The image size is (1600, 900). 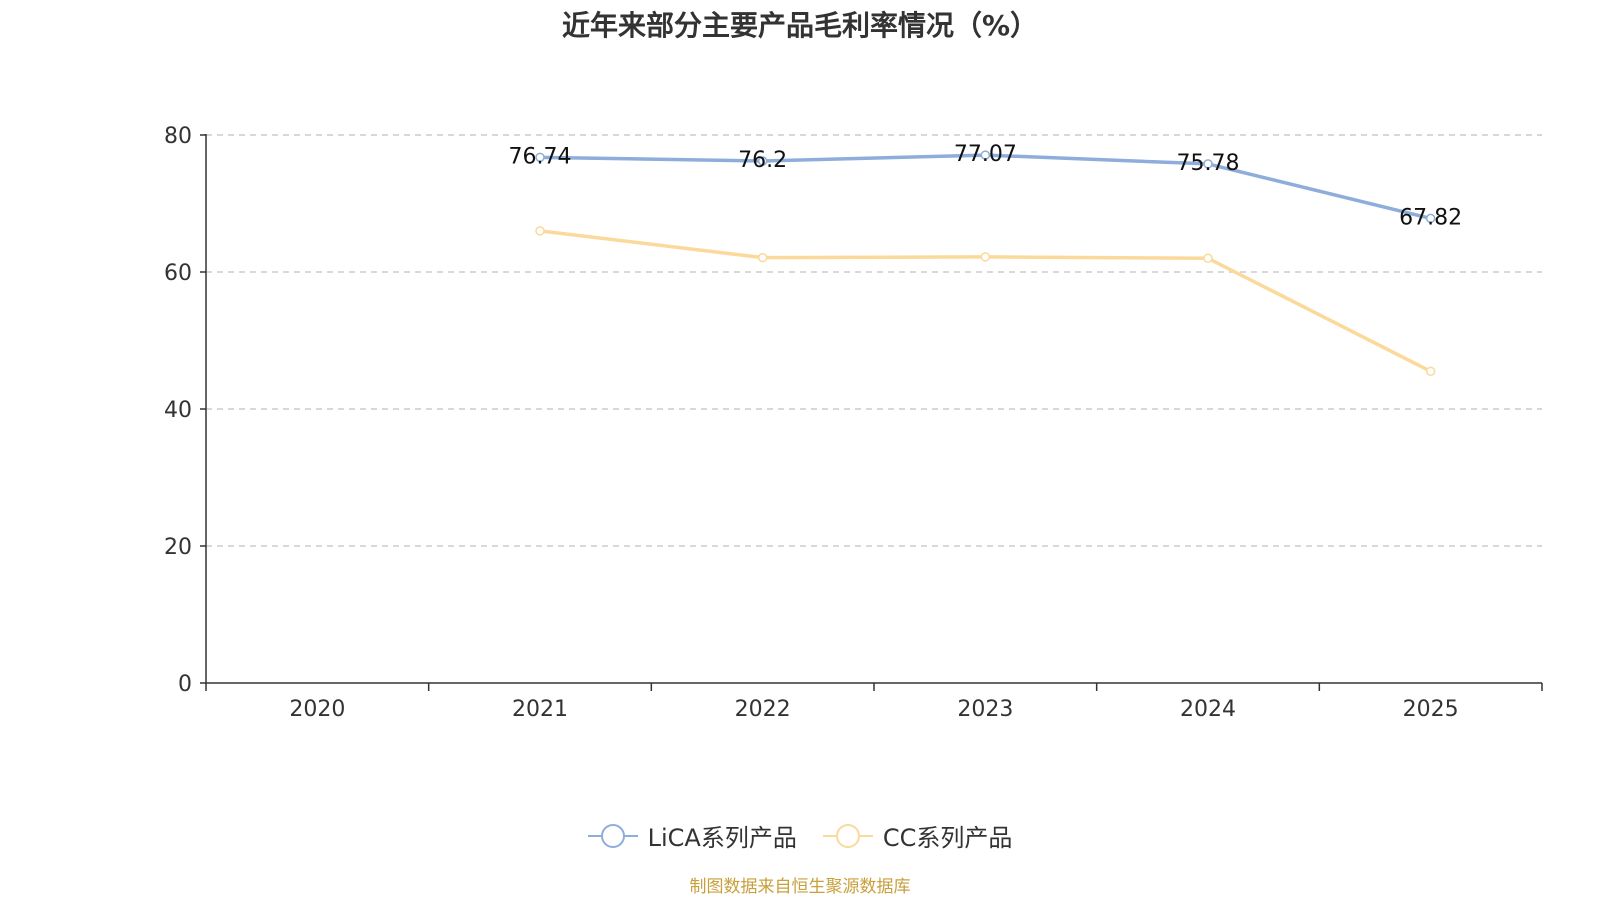 What do you see at coordinates (317, 709) in the screenshot?
I see `x-tick-label: 2020` at bounding box center [317, 709].